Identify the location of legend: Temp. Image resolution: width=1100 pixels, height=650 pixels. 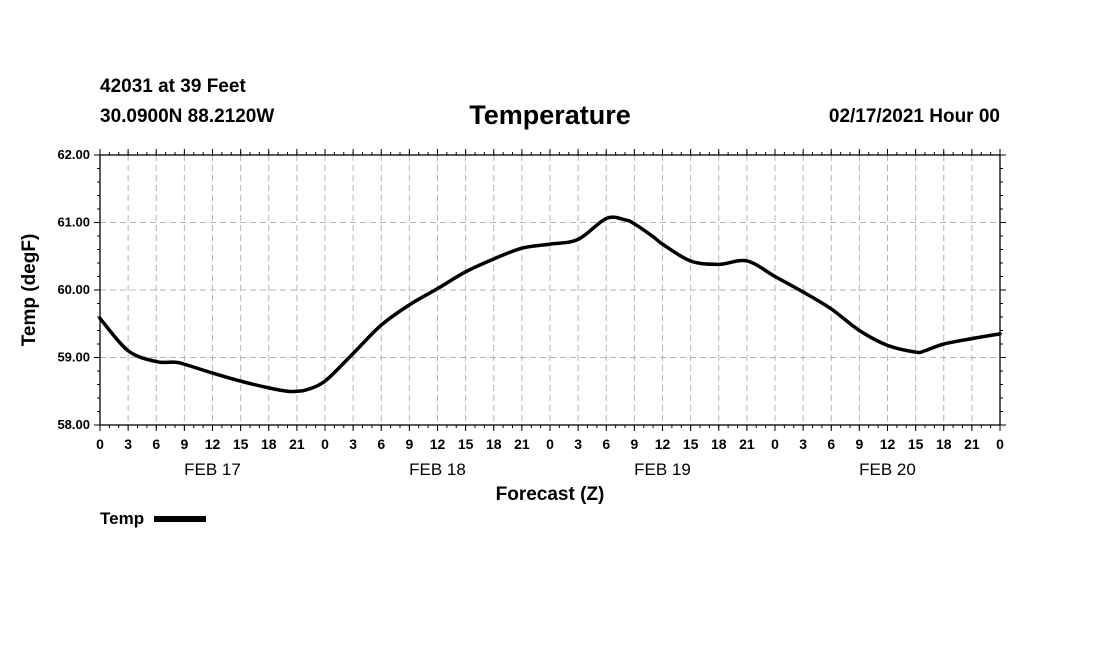
(153, 519).